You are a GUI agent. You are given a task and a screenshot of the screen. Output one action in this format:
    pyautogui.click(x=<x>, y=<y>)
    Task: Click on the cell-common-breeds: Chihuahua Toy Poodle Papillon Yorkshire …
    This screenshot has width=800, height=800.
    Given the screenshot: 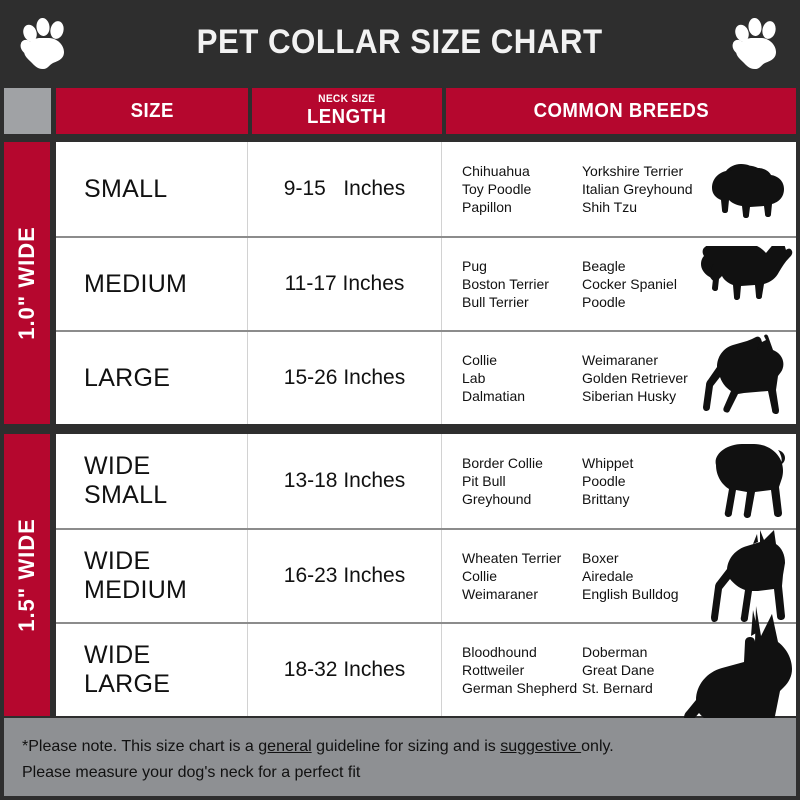 What is the action you would take?
    pyautogui.click(x=619, y=189)
    